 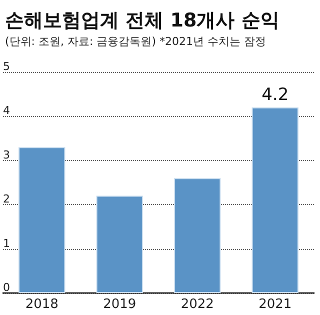 I want to click on data-label: 4.2, so click(x=275, y=94).